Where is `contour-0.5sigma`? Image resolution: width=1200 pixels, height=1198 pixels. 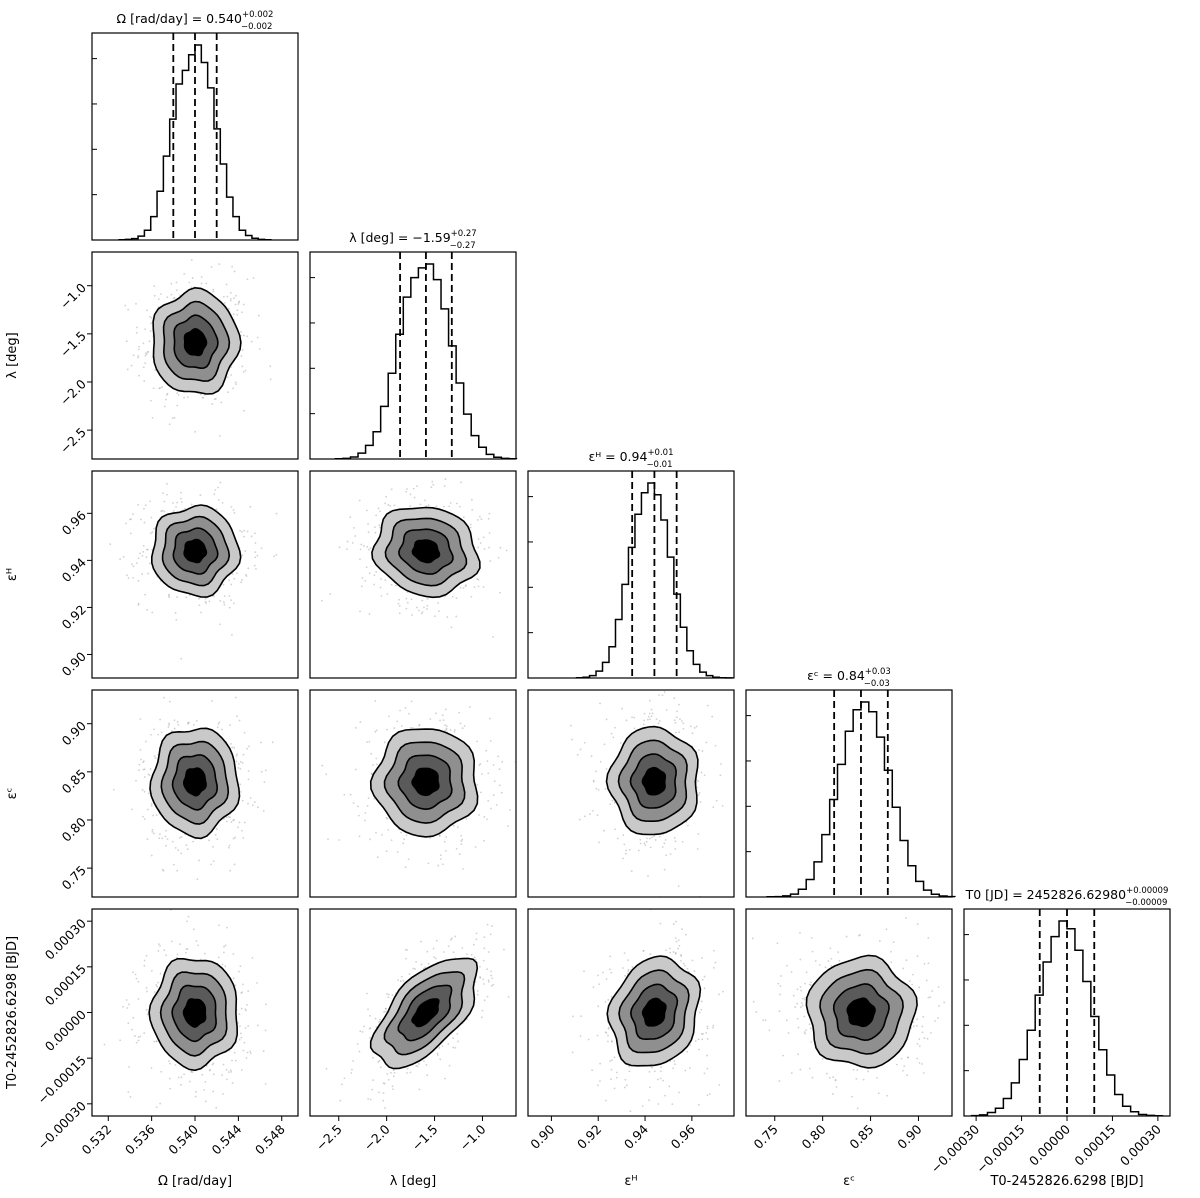
contour-0.5sigma is located at coordinates (194, 782).